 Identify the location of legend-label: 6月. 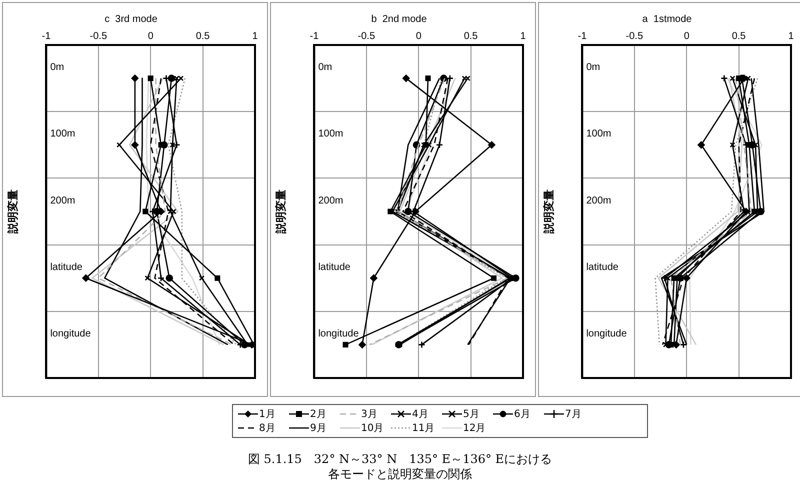
(522, 414).